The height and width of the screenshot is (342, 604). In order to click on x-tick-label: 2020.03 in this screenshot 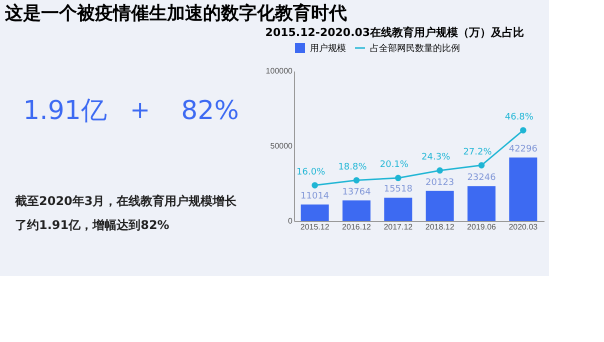, I will do `click(523, 227)`.